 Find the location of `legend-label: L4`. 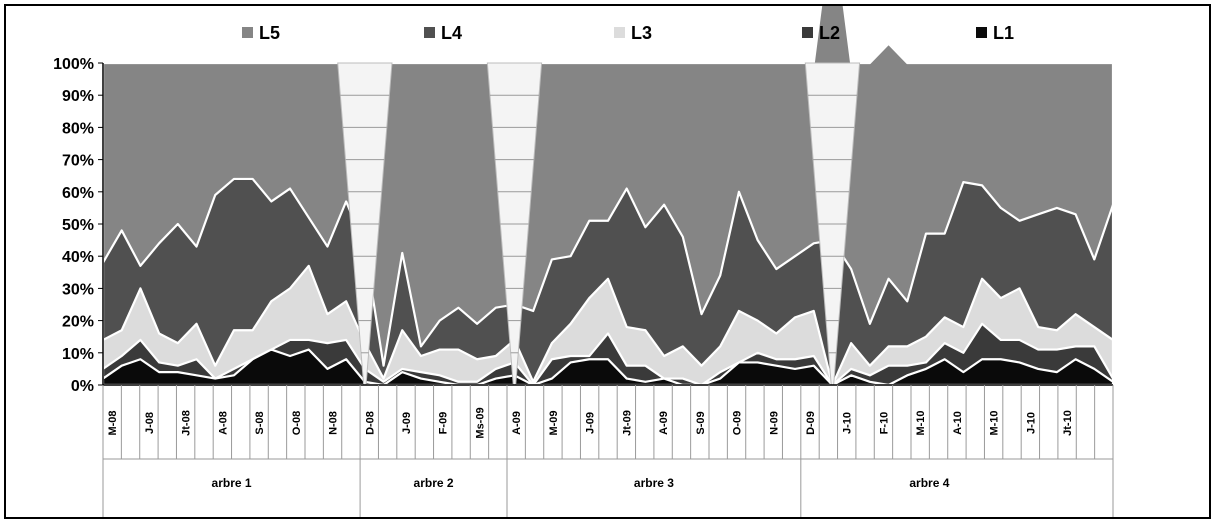

legend-label: L4 is located at coordinates (451, 33).